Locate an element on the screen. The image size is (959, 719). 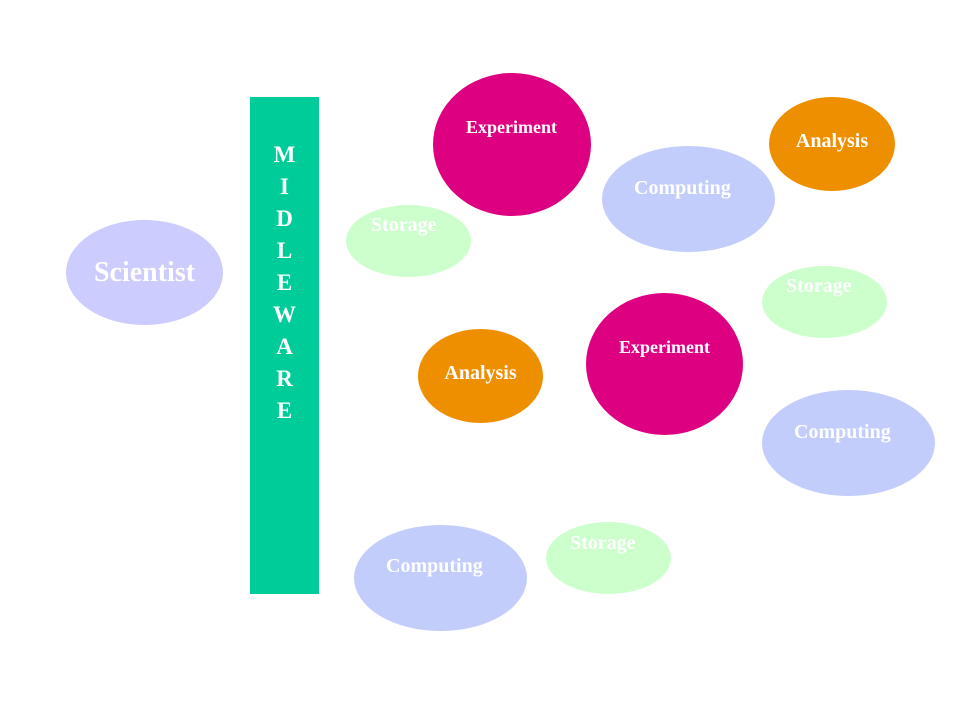
middleware-letter: L is located at coordinates (284, 250).